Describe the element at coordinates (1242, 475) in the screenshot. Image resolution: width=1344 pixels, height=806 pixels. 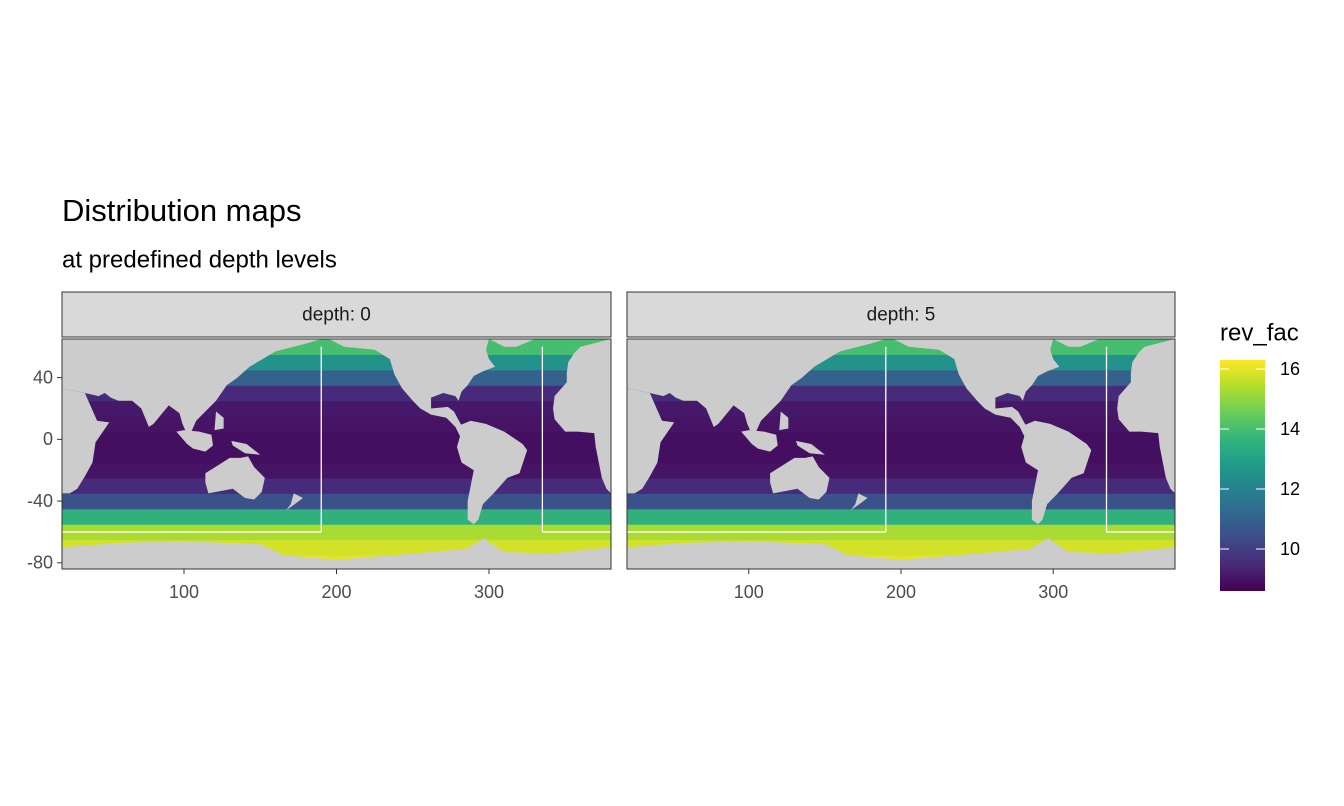
I see `colorbar` at that location.